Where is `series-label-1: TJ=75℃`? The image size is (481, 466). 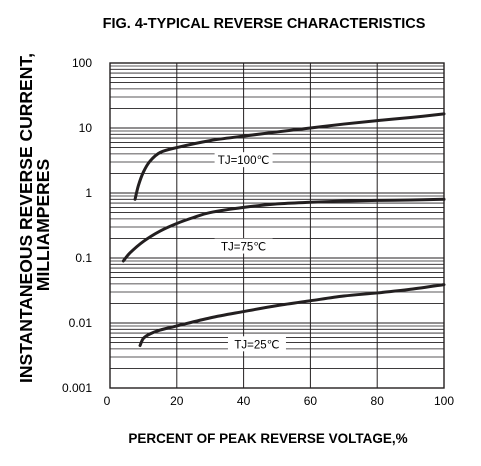 series-label-1: TJ=75℃ is located at coordinates (243, 246).